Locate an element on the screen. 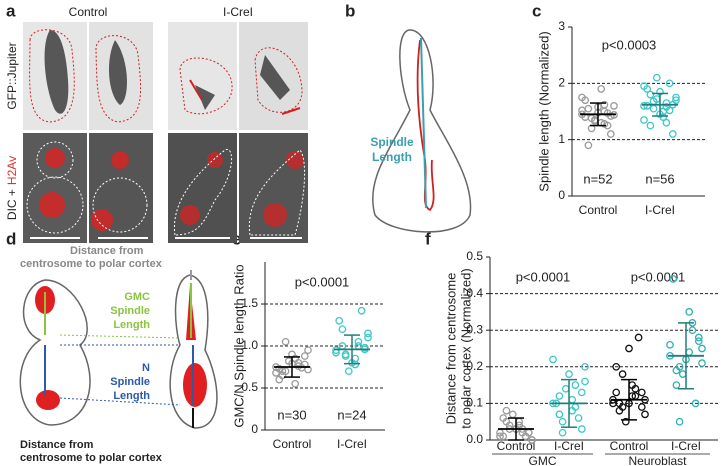  y-axis-label: Distance from centrosome is located at coordinates (450, 349).